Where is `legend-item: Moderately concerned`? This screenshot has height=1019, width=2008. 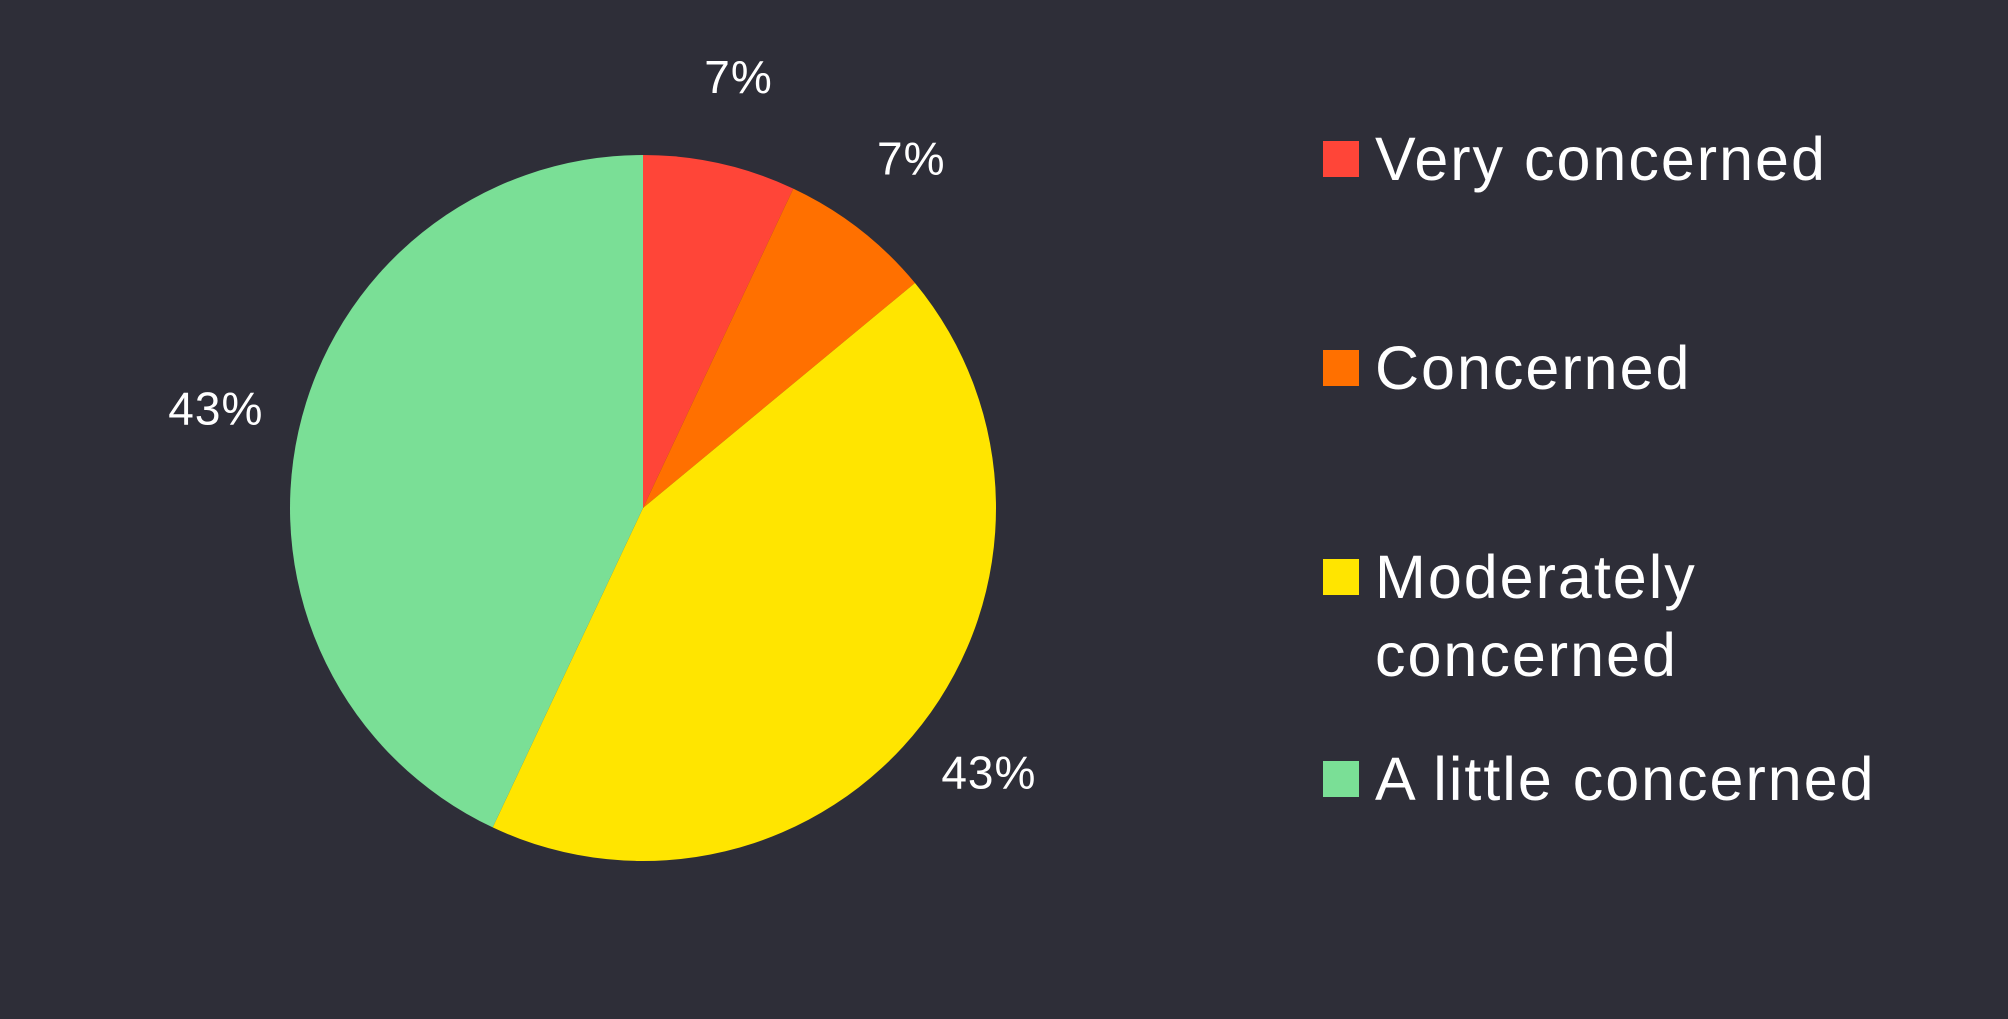 legend-item: Moderately concerned is located at coordinates (1659, 616).